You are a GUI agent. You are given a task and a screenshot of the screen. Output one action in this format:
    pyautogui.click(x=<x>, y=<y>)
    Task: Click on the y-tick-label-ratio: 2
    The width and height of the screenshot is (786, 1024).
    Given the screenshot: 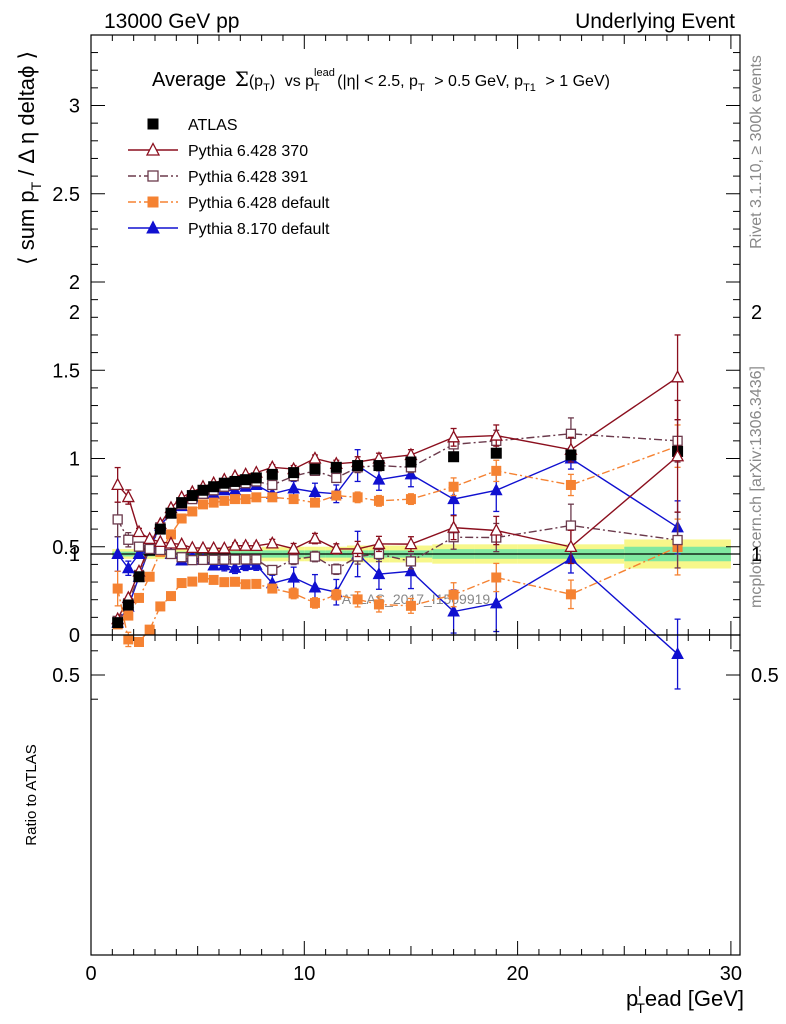 What is the action you would take?
    pyautogui.click(x=74, y=313)
    